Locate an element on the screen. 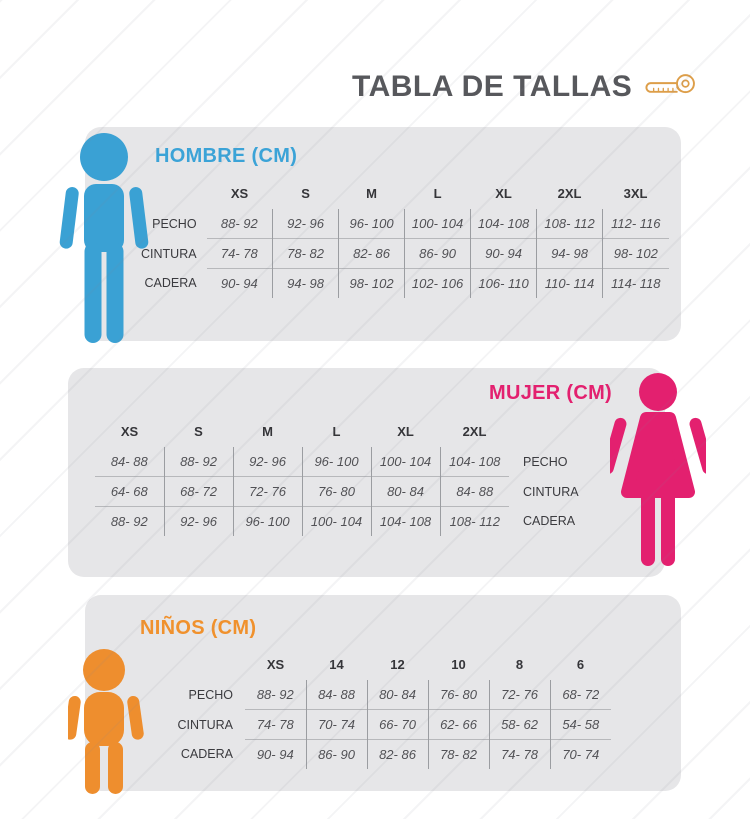 The image size is (750, 819). size-cell: 78- 82 is located at coordinates (305, 253).